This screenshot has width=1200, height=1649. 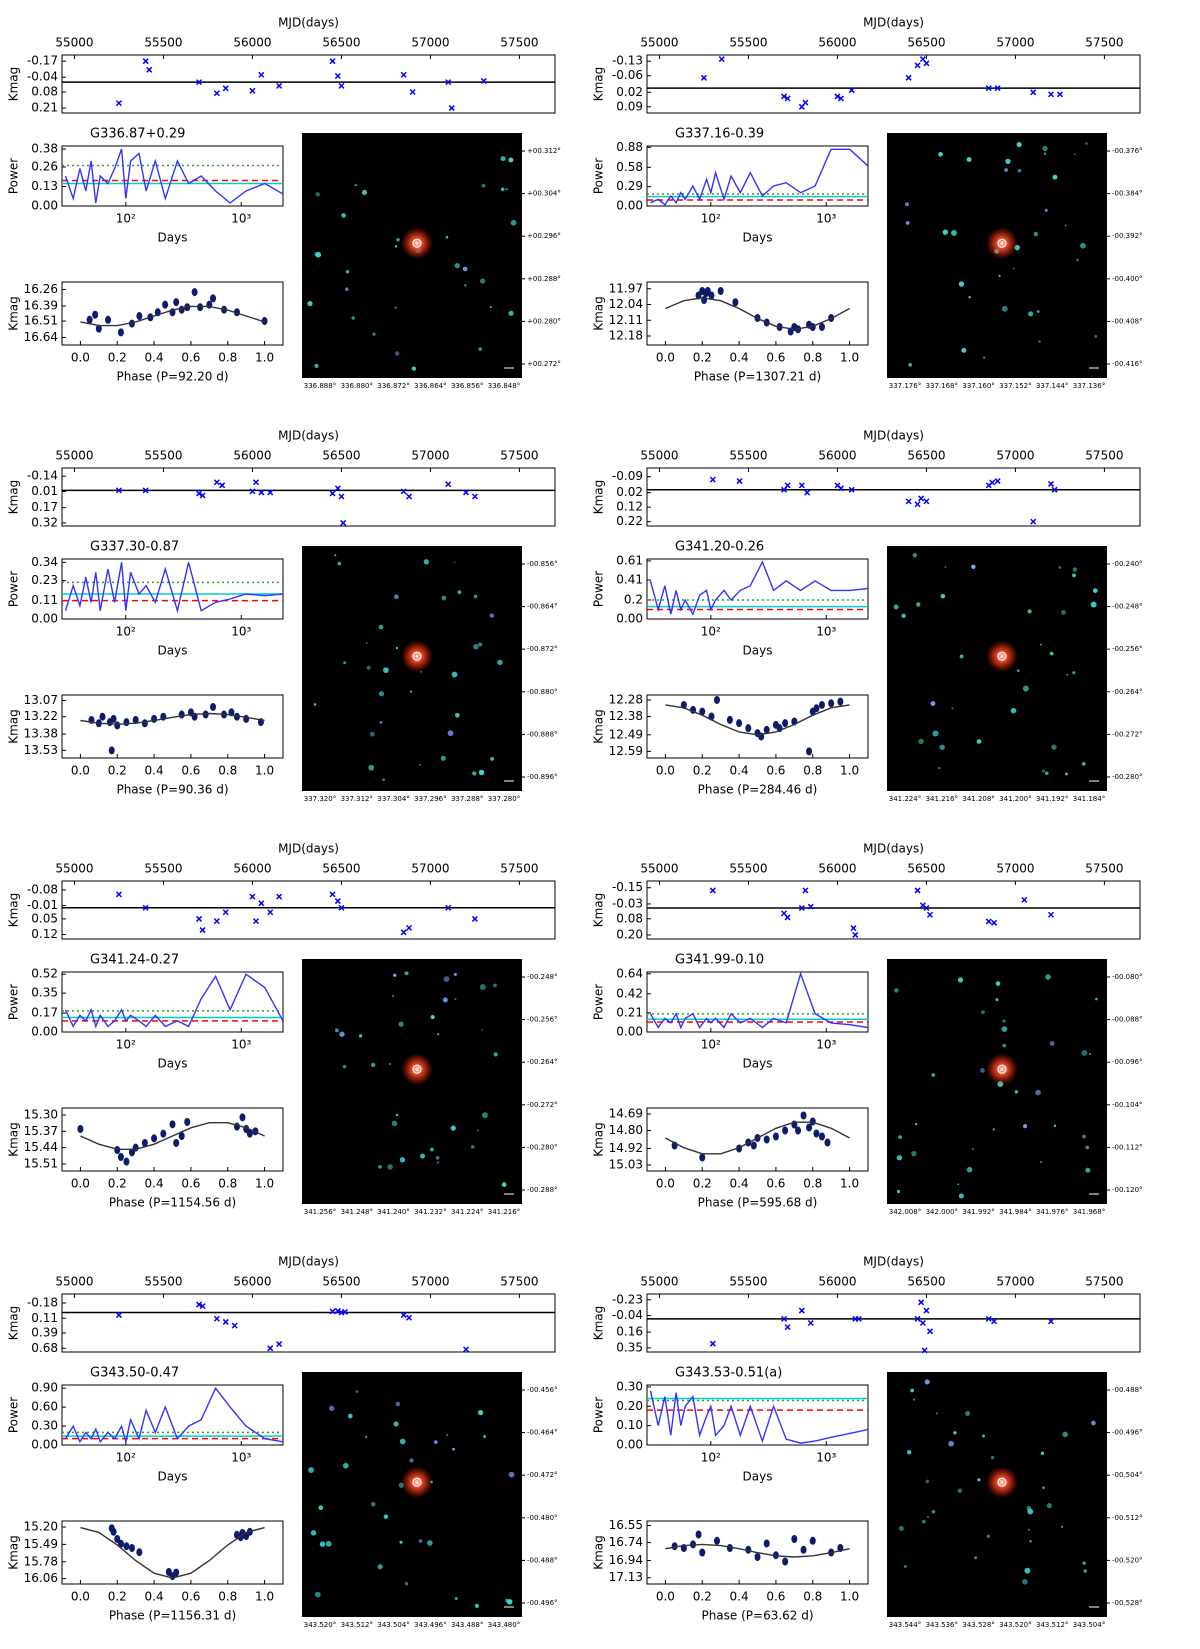 What do you see at coordinates (542, 1433) in the screenshot?
I see `image-y-tick-label: -00.464°` at bounding box center [542, 1433].